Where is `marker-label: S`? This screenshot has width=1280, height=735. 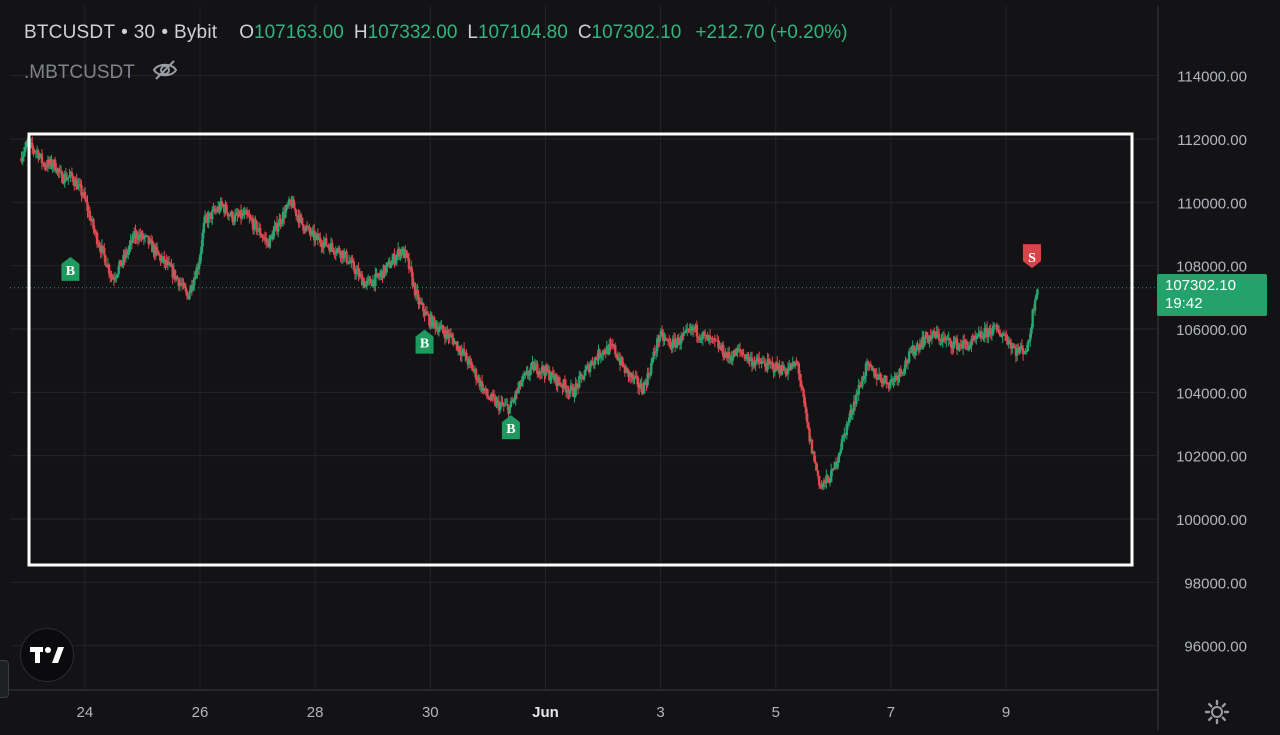 marker-label: S is located at coordinates (1032, 258).